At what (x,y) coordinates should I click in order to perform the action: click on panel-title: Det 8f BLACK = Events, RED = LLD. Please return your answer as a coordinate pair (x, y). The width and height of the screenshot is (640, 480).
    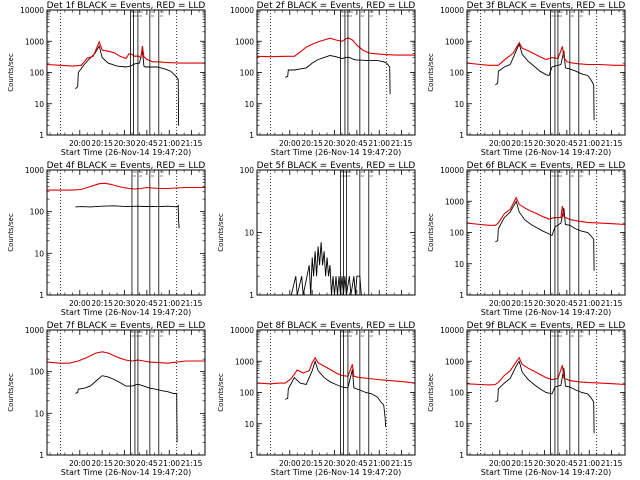
    Looking at the image, I should click on (336, 326).